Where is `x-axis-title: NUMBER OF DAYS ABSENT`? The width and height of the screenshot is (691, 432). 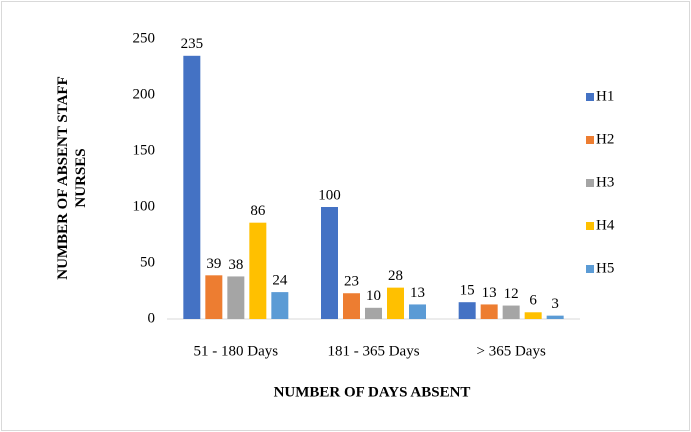 x-axis-title: NUMBER OF DAYS ABSENT is located at coordinates (372, 392).